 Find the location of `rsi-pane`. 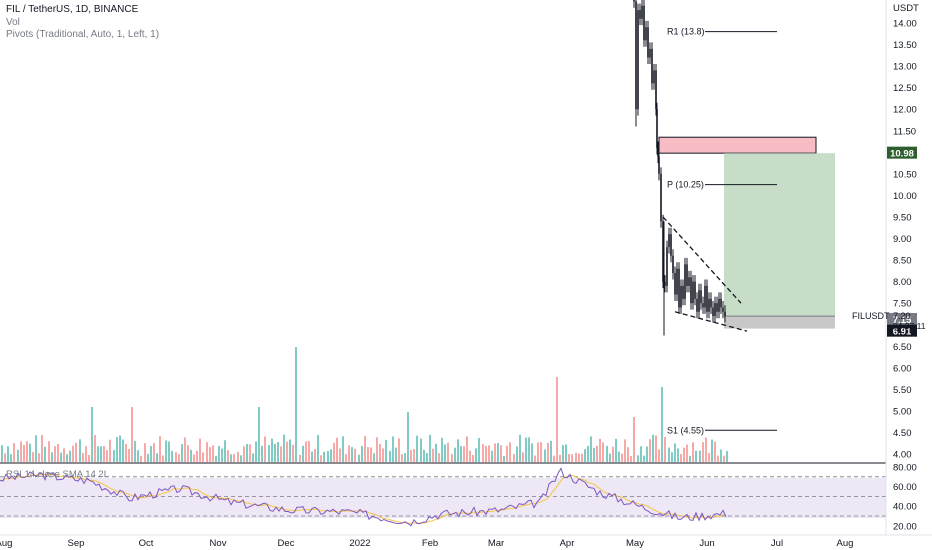

rsi-pane is located at coordinates (443, 497).